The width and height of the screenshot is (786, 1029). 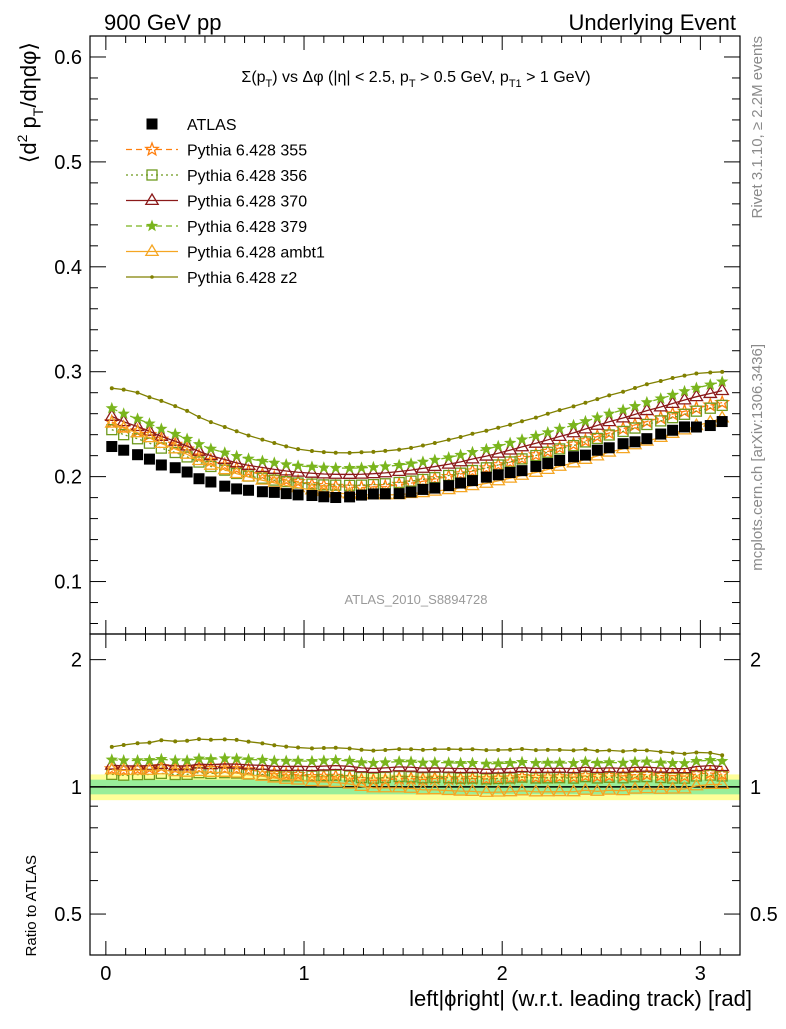 I want to click on x-tick-label: 3, so click(x=700, y=974).